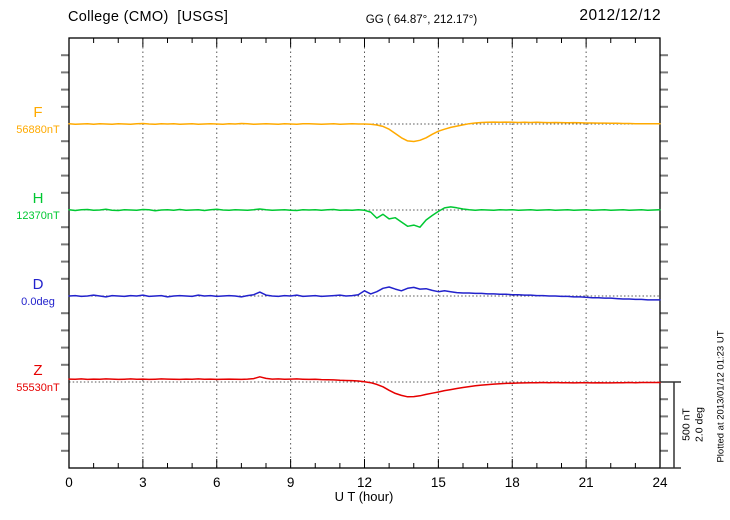 This screenshot has height=520, width=730. What do you see at coordinates (686, 424) in the screenshot?
I see `scale-bar-label-nt: 500 nT` at bounding box center [686, 424].